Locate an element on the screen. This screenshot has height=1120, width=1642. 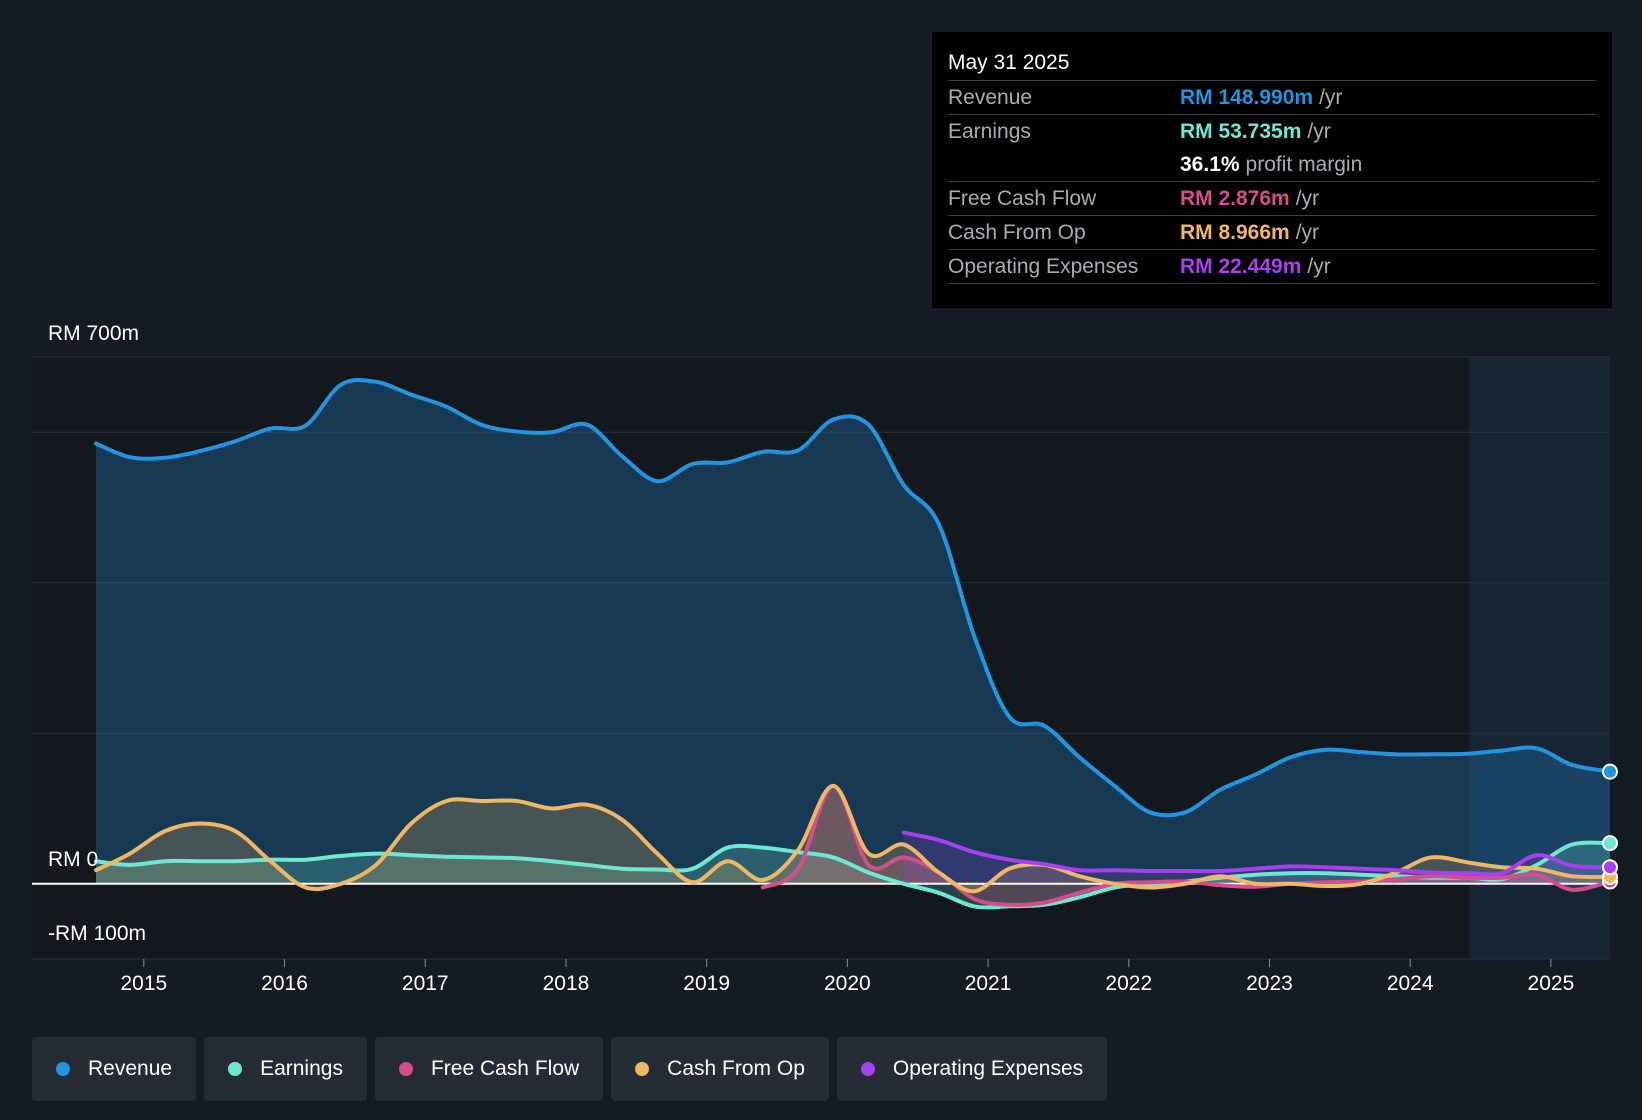
cash-from-op-area is located at coordinates (853, 838).